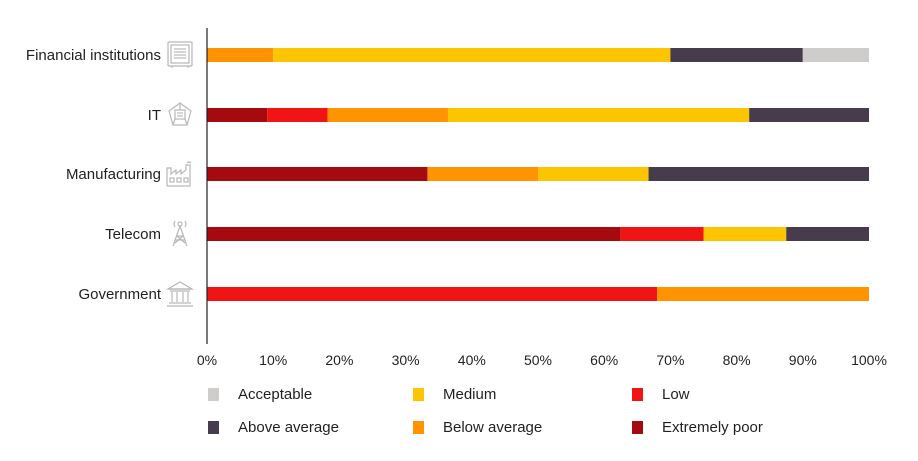  What do you see at coordinates (180, 294) in the screenshot?
I see `government-building-icon` at bounding box center [180, 294].